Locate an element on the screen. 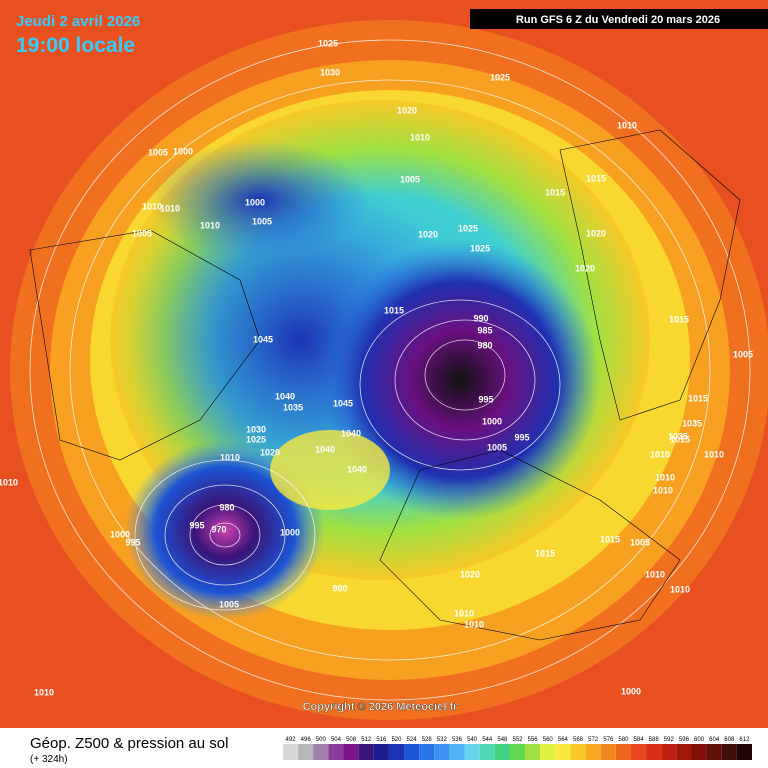 This screenshot has width=768, height=768. run-box is located at coordinates (619, 19).